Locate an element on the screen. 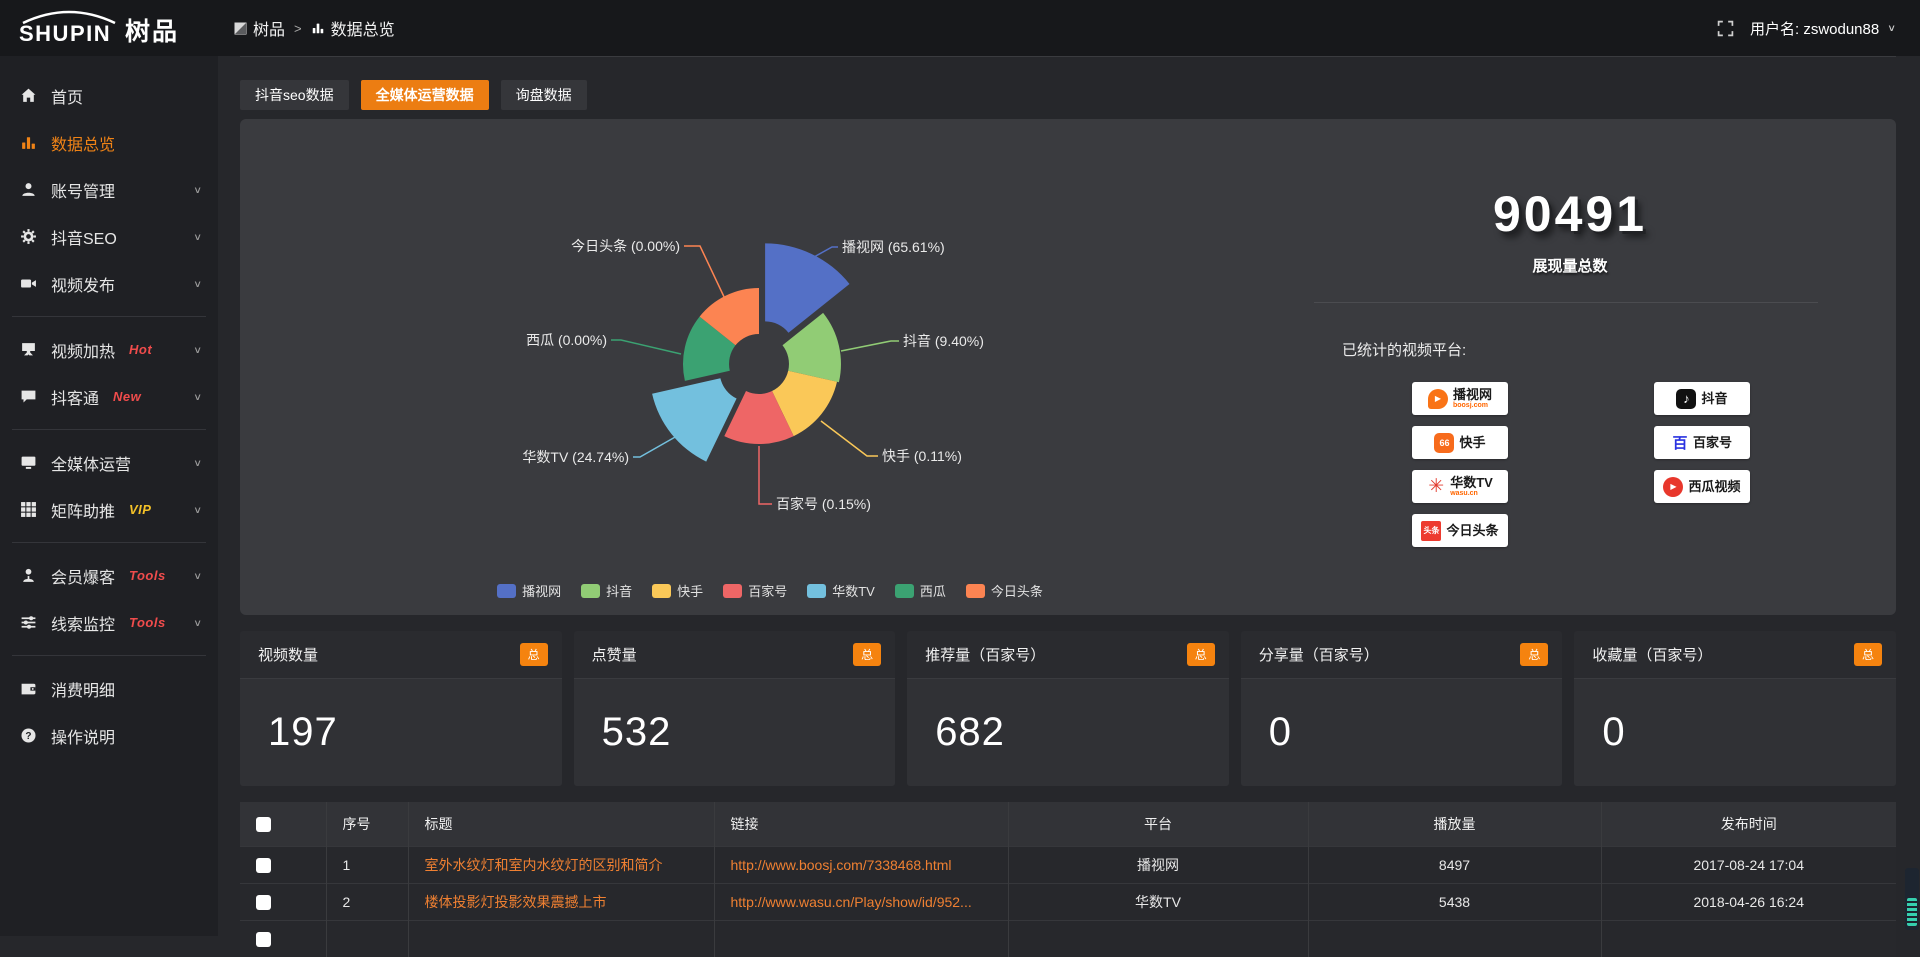 The width and height of the screenshot is (1920, 957). sidebar-item-grid: 矩阵助推 VIP ∨ is located at coordinates (109, 509).